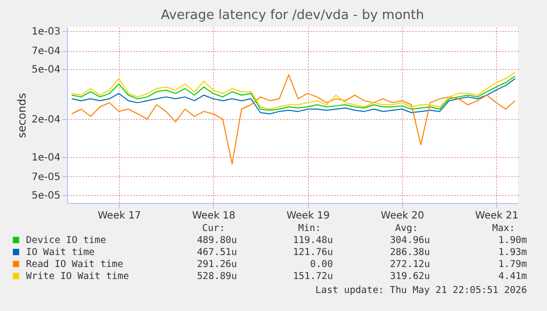  What do you see at coordinates (216, 252) in the screenshot?
I see `text: 467.51u` at bounding box center [216, 252].